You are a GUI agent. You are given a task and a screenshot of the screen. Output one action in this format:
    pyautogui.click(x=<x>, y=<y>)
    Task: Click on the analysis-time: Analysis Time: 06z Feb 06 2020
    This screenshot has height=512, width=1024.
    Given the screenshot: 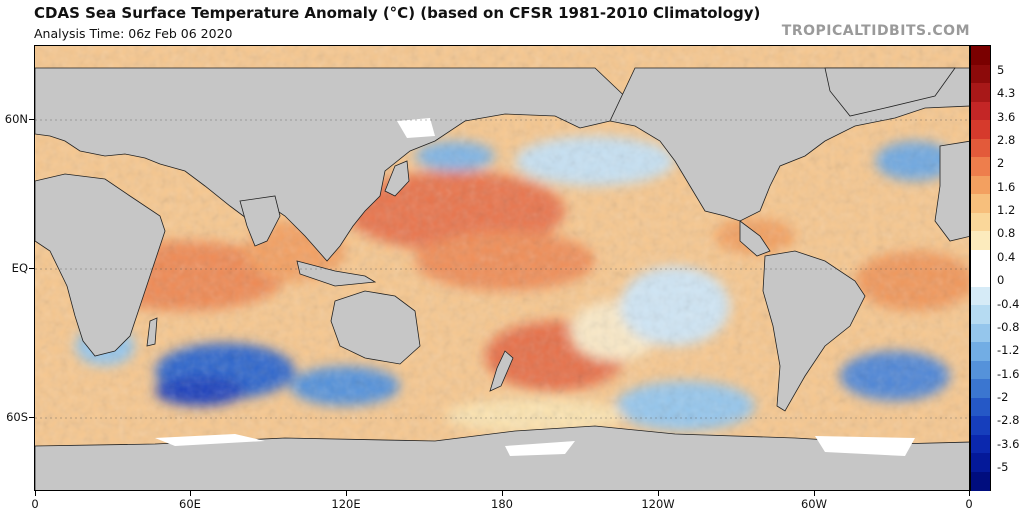 What is the action you would take?
    pyautogui.click(x=133, y=33)
    